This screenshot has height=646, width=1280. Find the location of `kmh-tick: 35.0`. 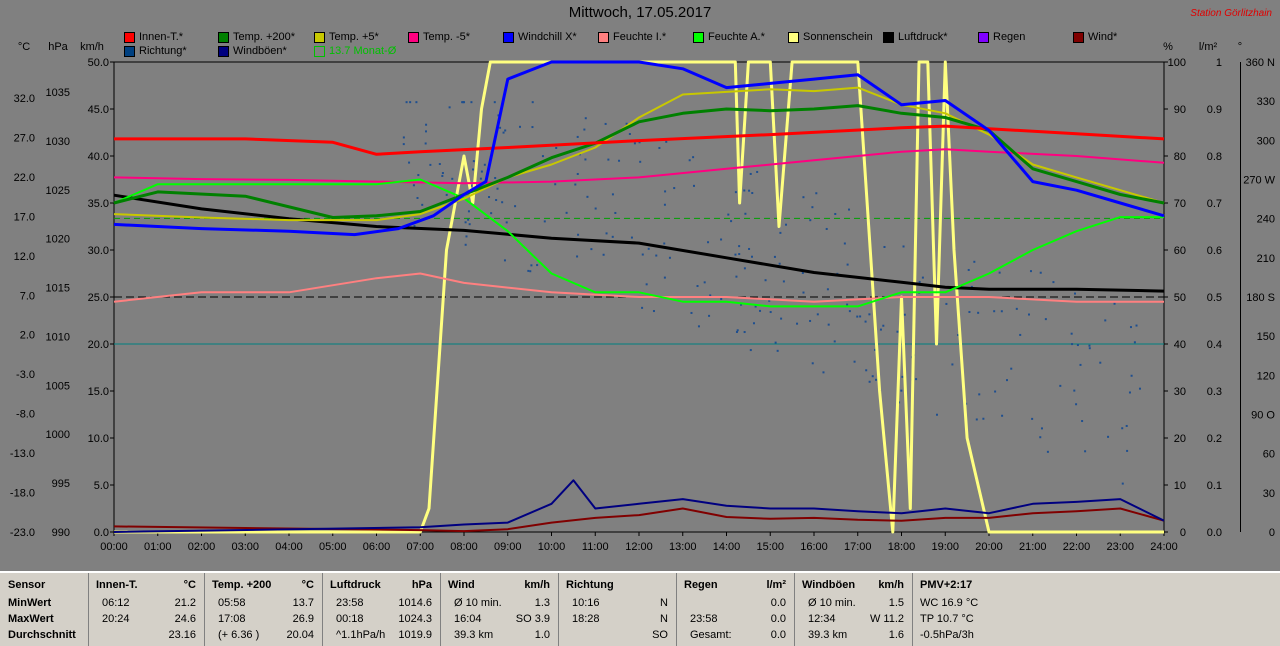

kmh-tick: 35.0 is located at coordinates (98, 204).